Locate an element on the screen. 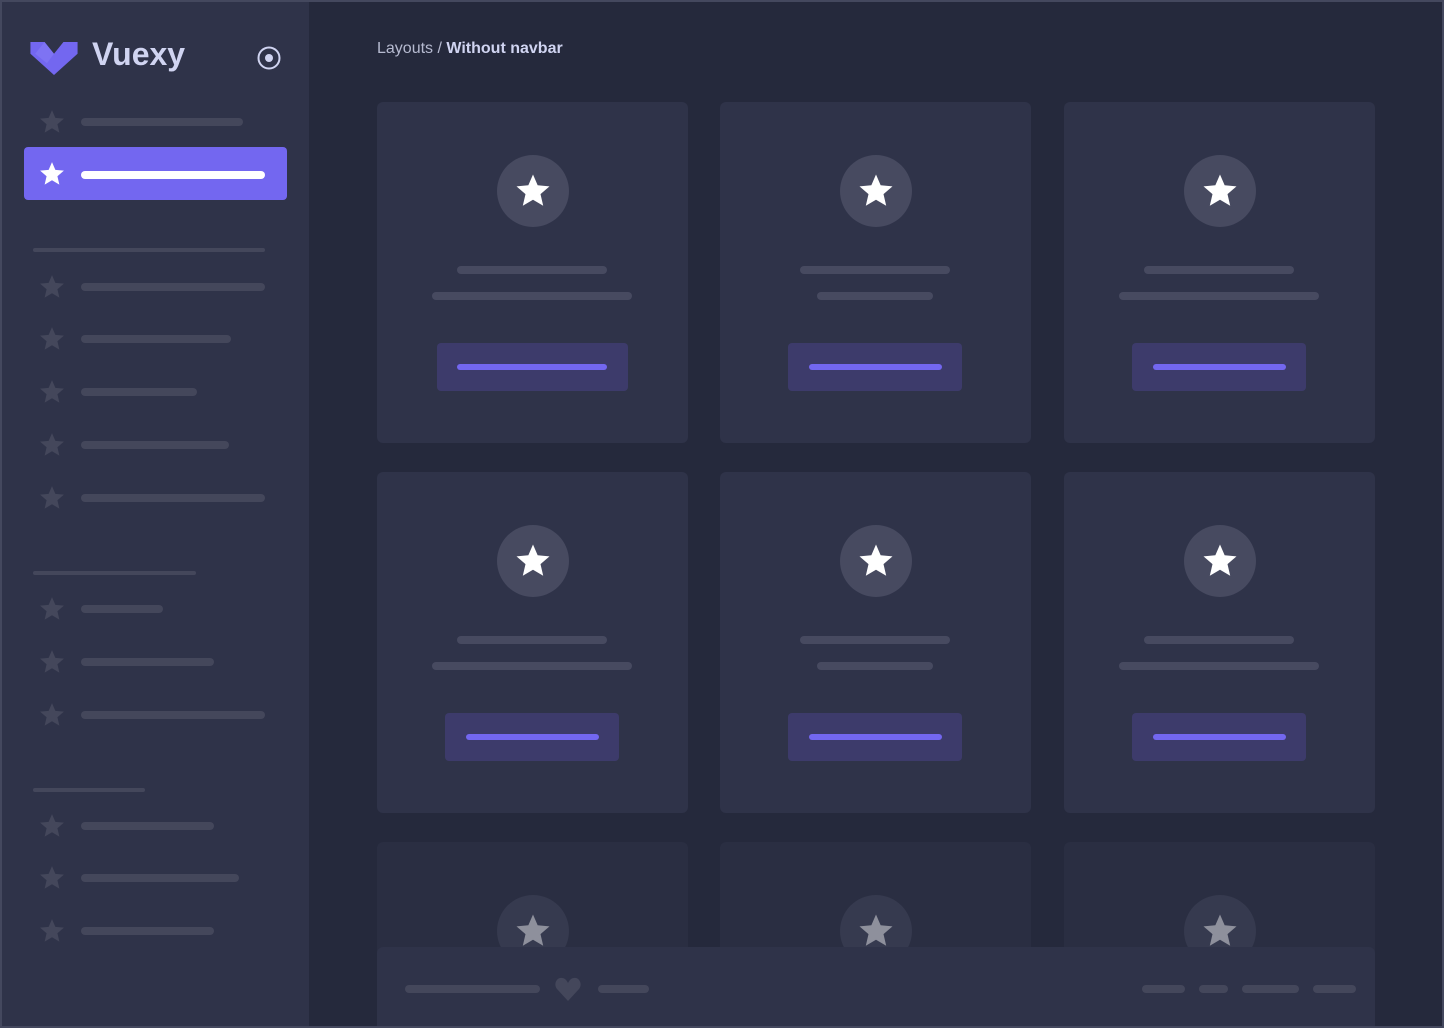 The image size is (1444, 1028). breadcrumb-current: Without navbar is located at coordinates (504, 48).